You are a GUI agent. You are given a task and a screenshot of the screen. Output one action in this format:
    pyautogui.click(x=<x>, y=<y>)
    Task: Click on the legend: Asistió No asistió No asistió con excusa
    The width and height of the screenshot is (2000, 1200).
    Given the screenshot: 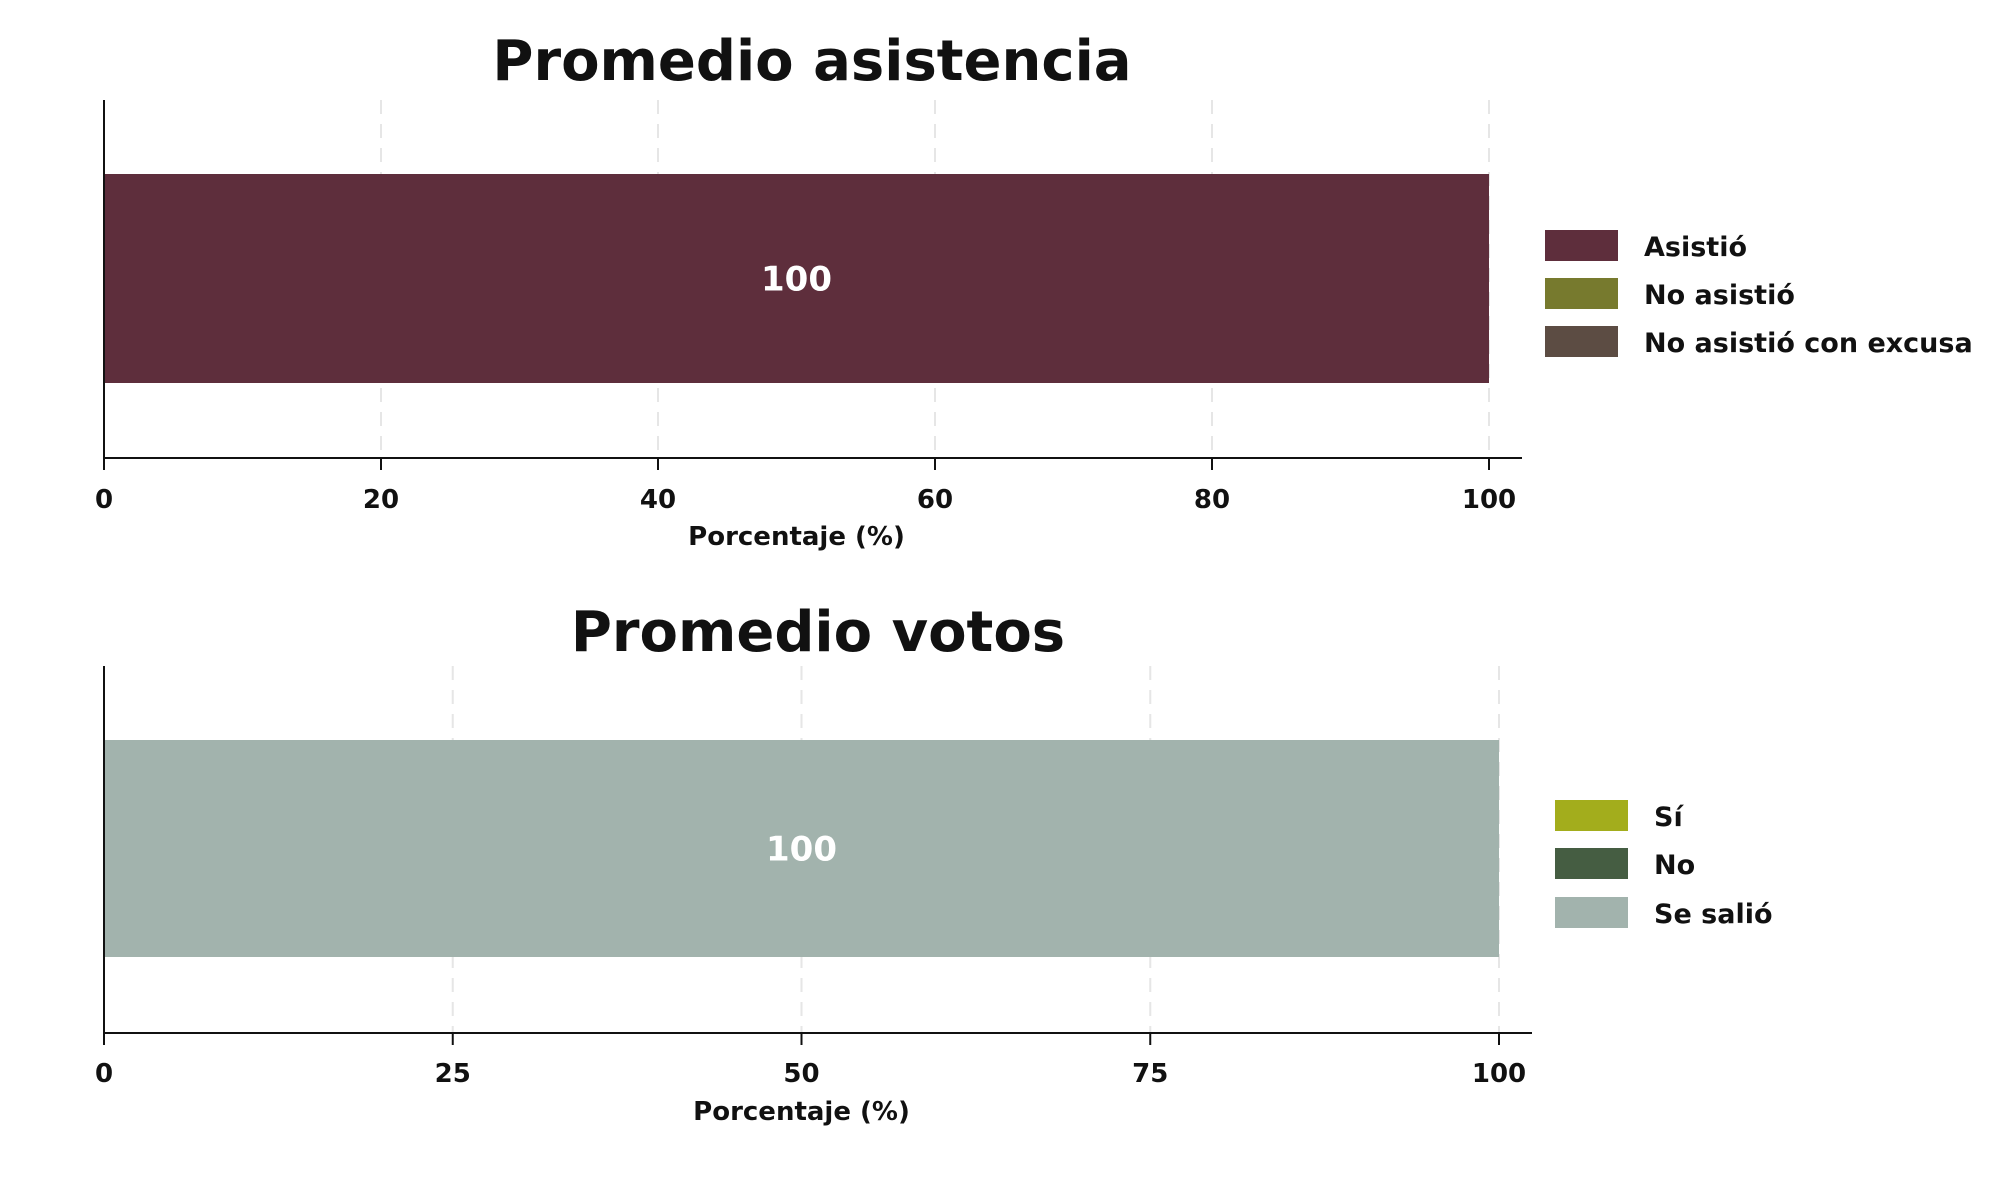 What is the action you would take?
    pyautogui.click(x=1759, y=294)
    